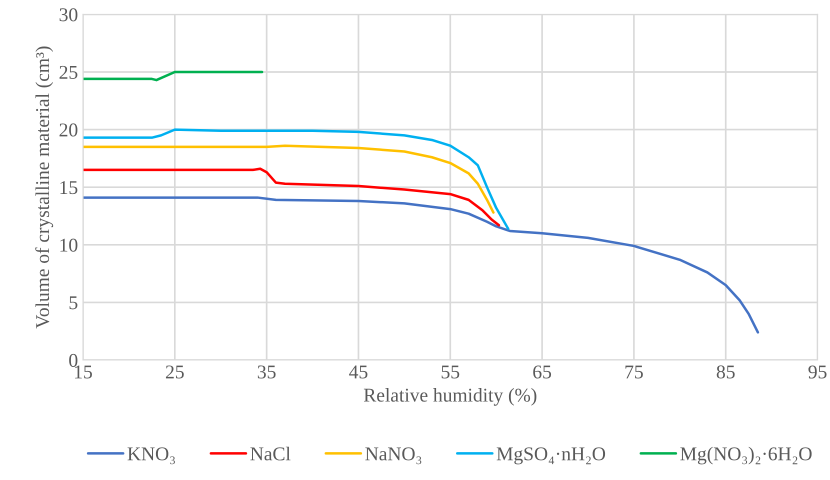 This screenshot has width=830, height=480. I want to click on y-axis-title: Volume of crystalline material (cm³), so click(44, 187).